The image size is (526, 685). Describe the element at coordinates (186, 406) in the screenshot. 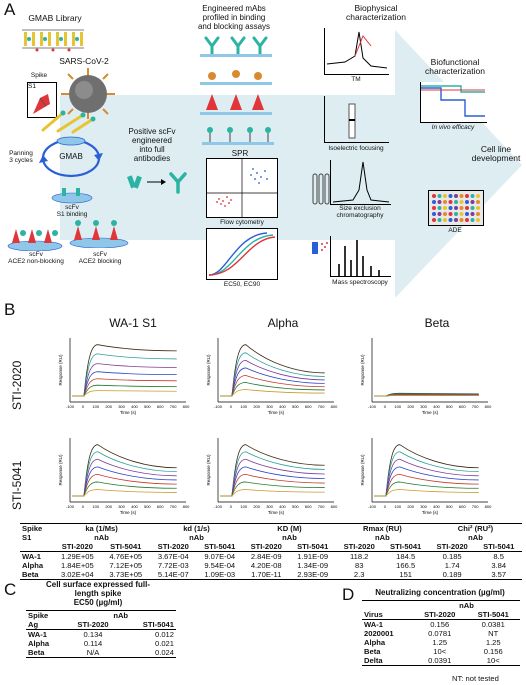

I see `x-tick-label: 800` at that location.